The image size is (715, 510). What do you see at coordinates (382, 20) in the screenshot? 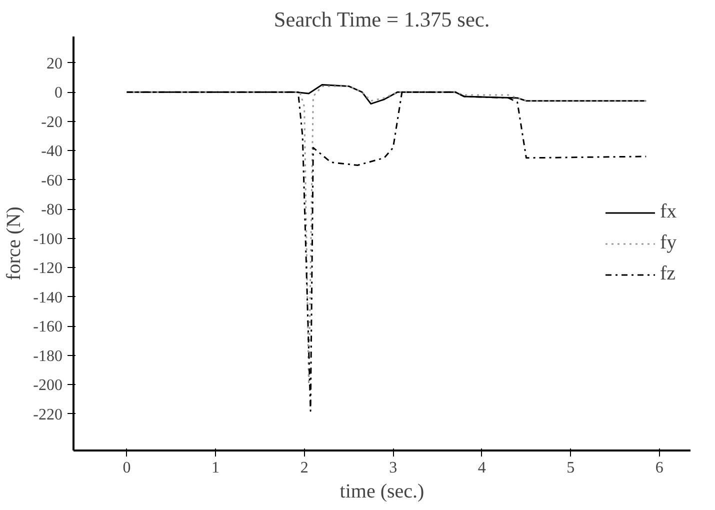
I see `chart-title: Search Time = 1.375 sec.` at bounding box center [382, 20].